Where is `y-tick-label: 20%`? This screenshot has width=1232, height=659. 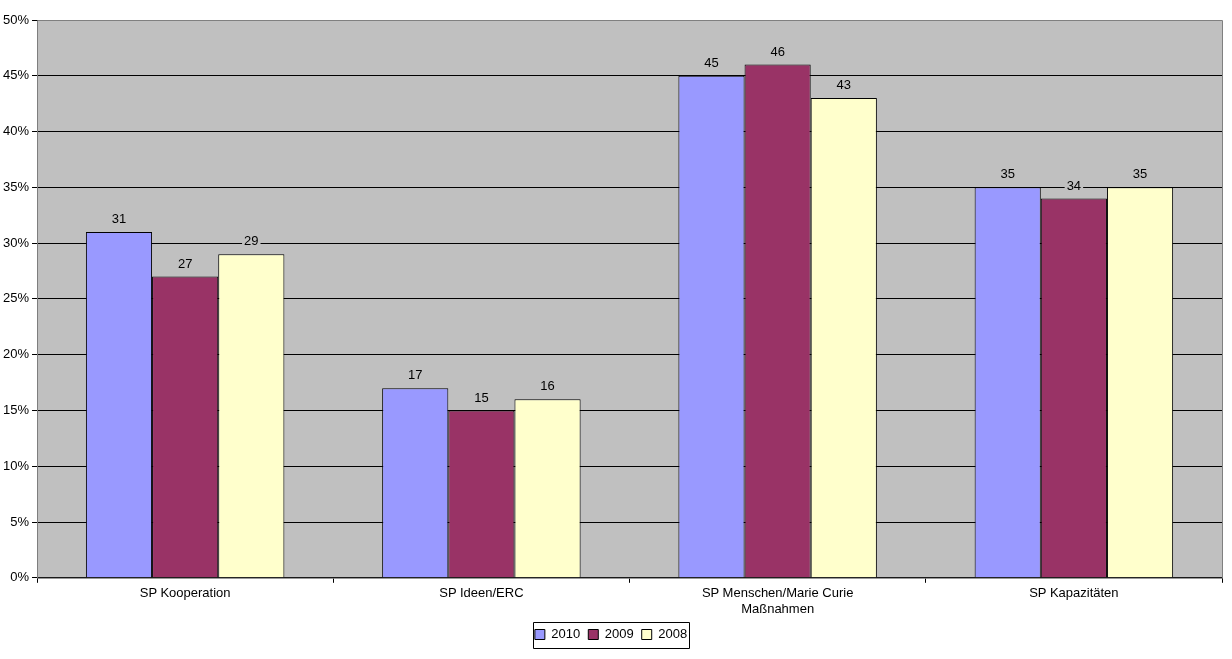 y-tick-label: 20% is located at coordinates (16, 354).